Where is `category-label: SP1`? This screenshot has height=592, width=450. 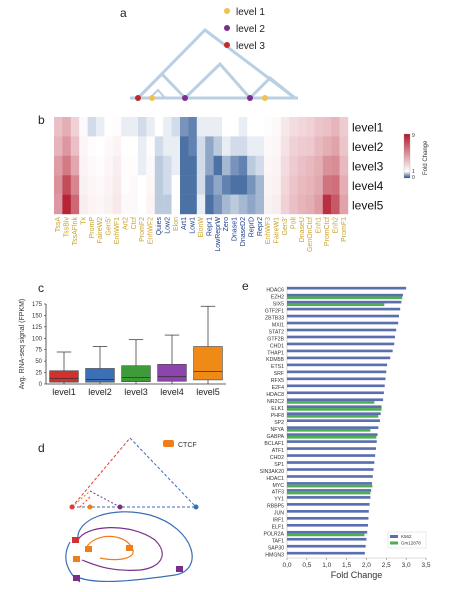
category-label: SP1 is located at coordinates (279, 465).